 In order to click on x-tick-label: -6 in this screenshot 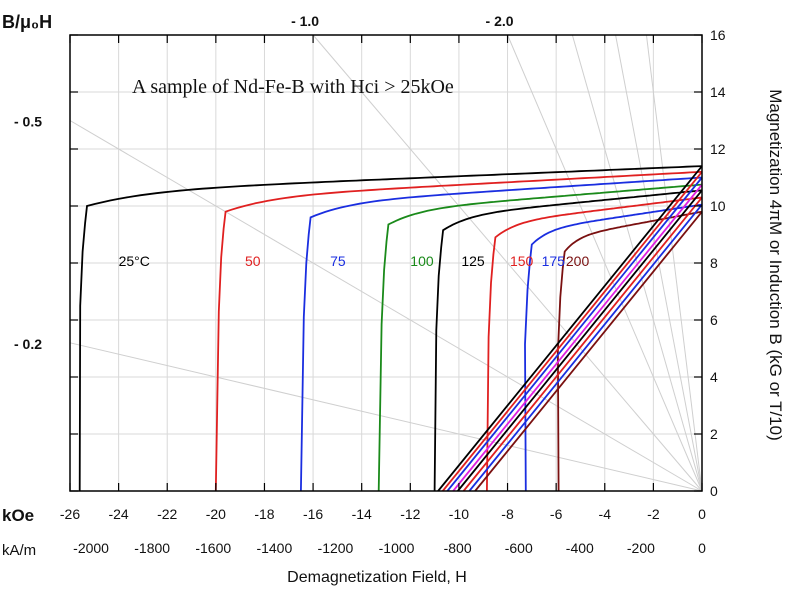, I will do `click(556, 514)`.